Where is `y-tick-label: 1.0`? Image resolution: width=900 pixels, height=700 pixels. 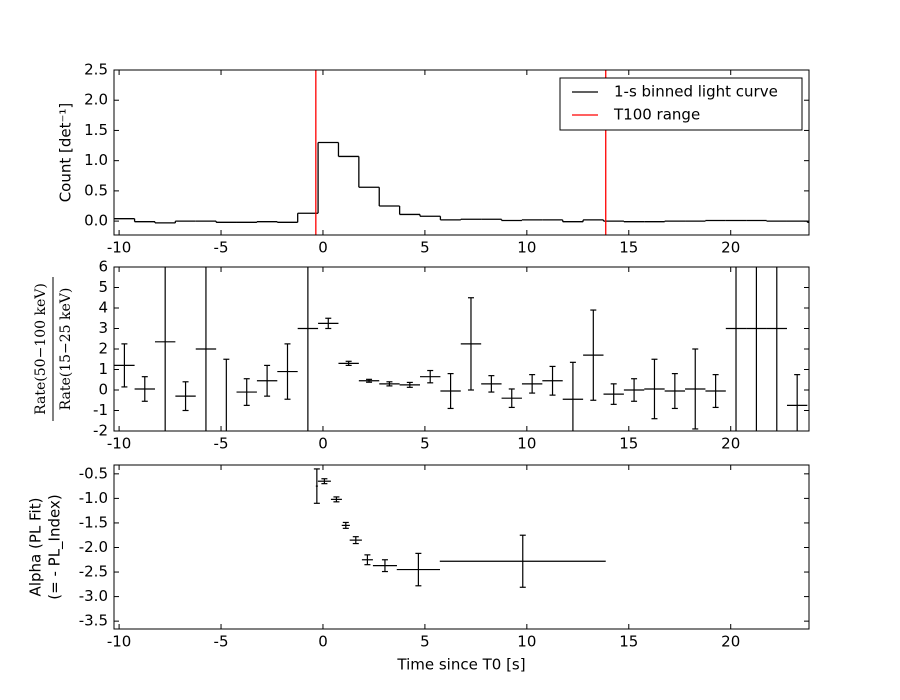
y-tick-label: 1.0 is located at coordinates (96, 160).